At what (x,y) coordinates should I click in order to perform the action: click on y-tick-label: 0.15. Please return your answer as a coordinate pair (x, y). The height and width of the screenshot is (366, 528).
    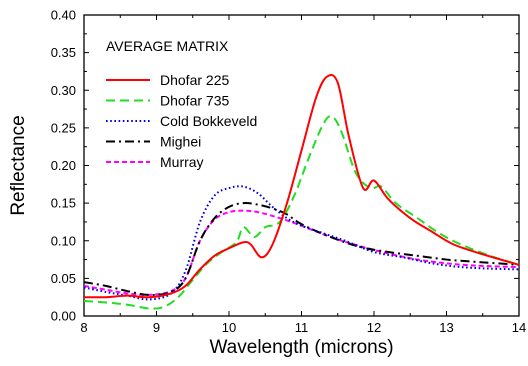
    Looking at the image, I should click on (63, 203).